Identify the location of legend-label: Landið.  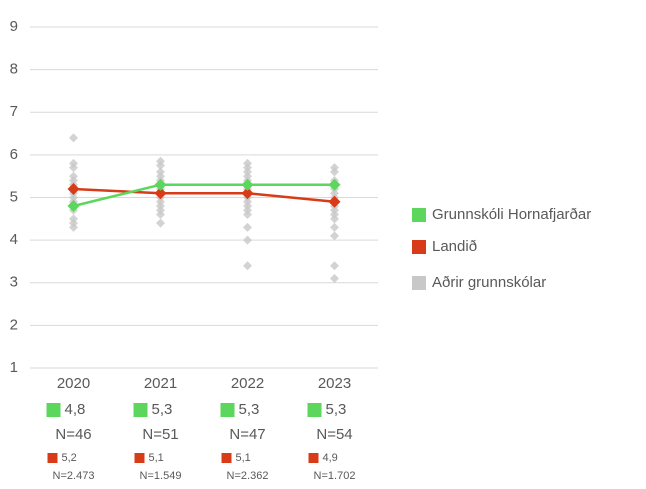
(454, 246).